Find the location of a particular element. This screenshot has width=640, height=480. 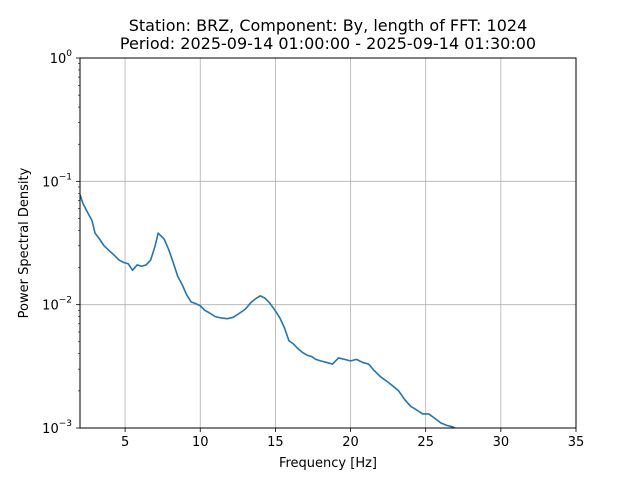

y-tick-label-exponent: −2 is located at coordinates (65, 301).